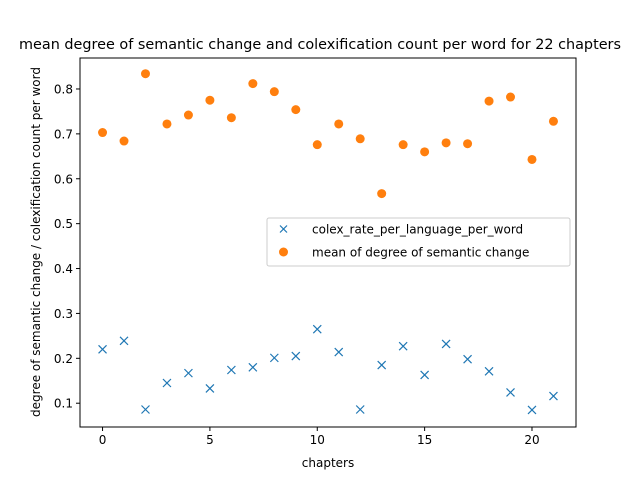 The image size is (640, 480). What do you see at coordinates (63, 179) in the screenshot?
I see `y-tick-label: 0.6` at bounding box center [63, 179].